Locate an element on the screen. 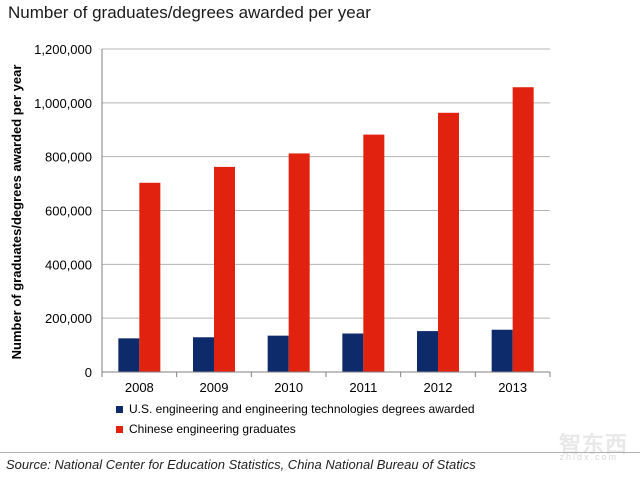 This screenshot has width=640, height=478. bar-us-2008 is located at coordinates (129, 355).